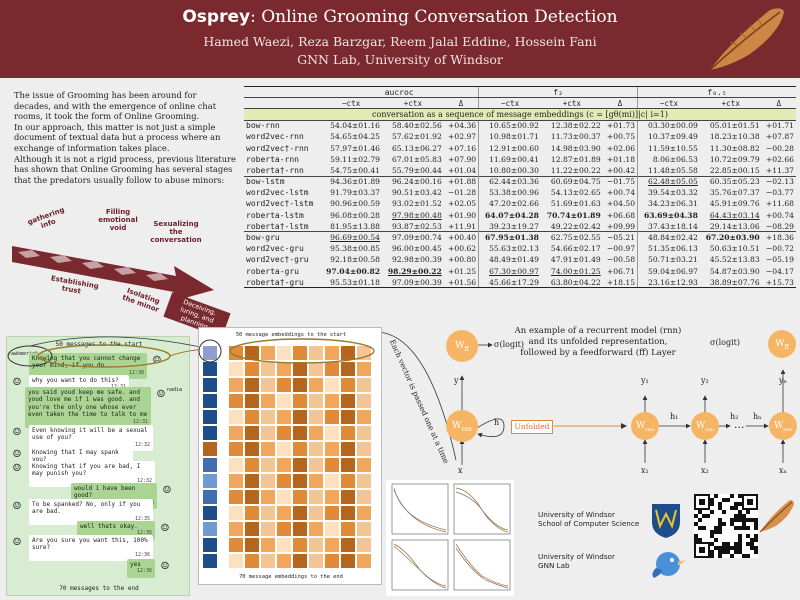  What do you see at coordinates (497, 422) in the screenshot?
I see `h-label: h` at bounding box center [497, 422].